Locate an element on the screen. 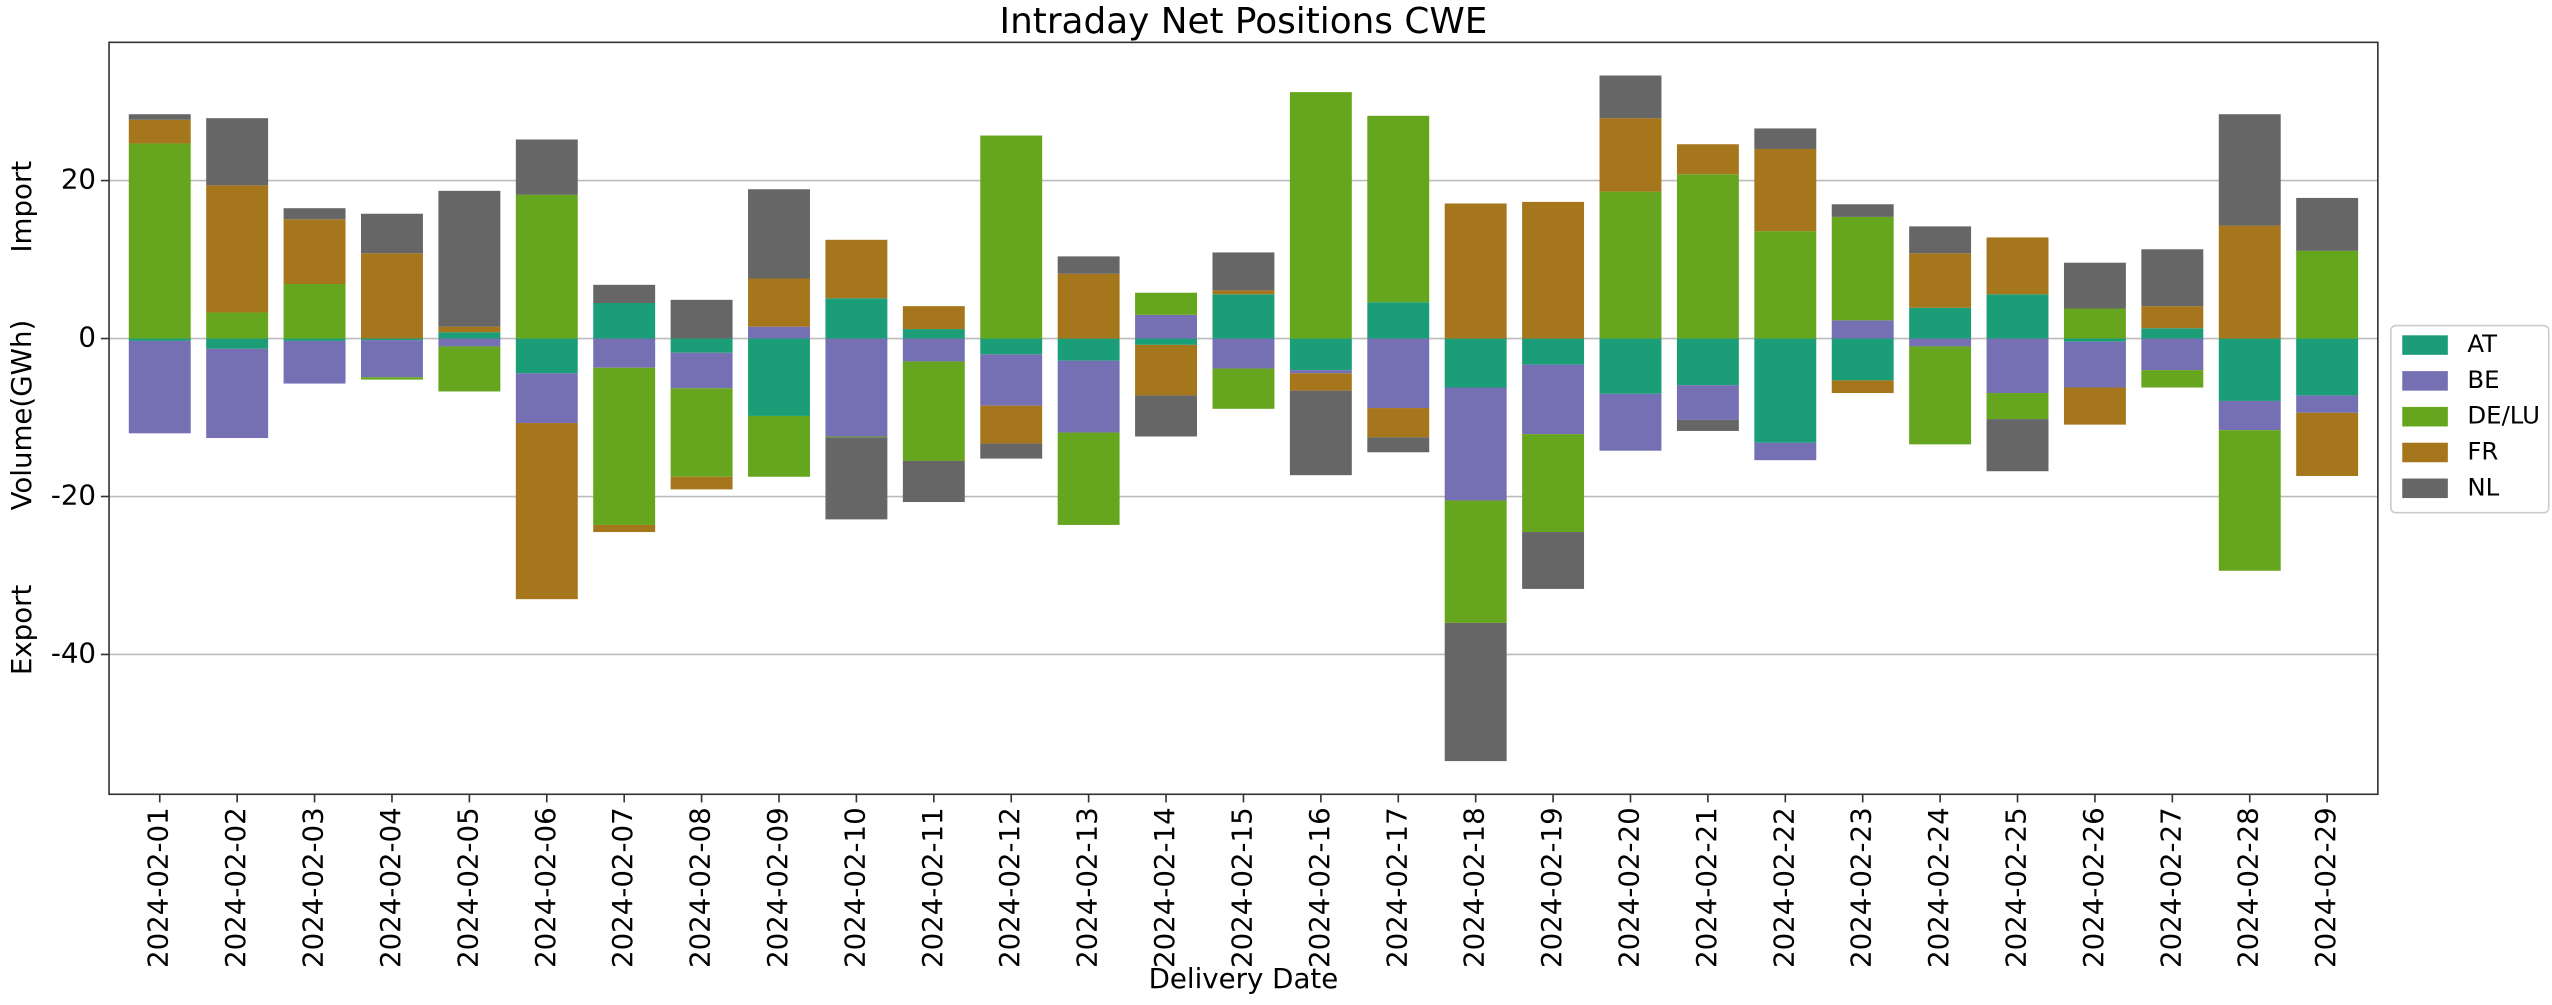  x-tick-label: 2024-02-19 is located at coordinates (1551, 887).